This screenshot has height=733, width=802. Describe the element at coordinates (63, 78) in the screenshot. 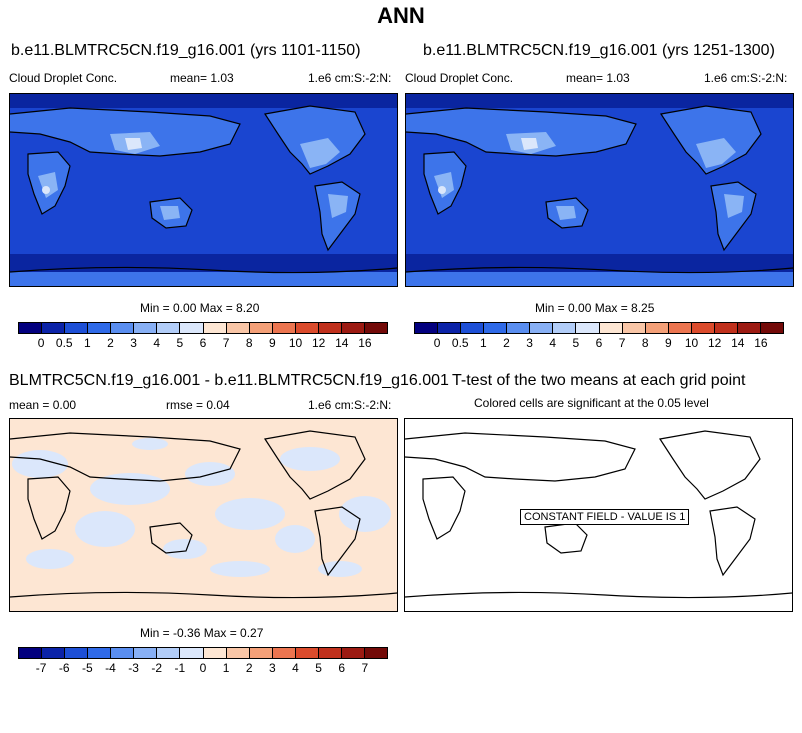

I see `panel1-variable: Cloud Droplet Conc.` at that location.